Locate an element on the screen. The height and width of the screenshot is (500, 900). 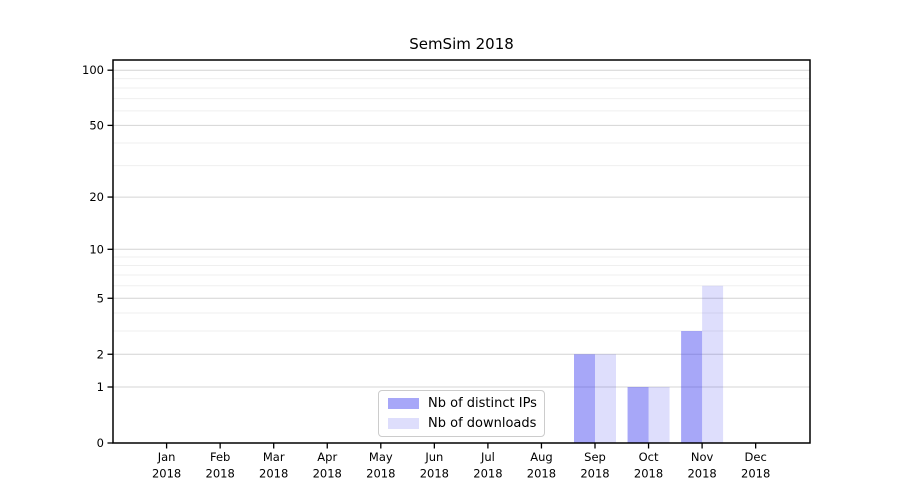
y-tick-label: 20 is located at coordinates (96, 197).